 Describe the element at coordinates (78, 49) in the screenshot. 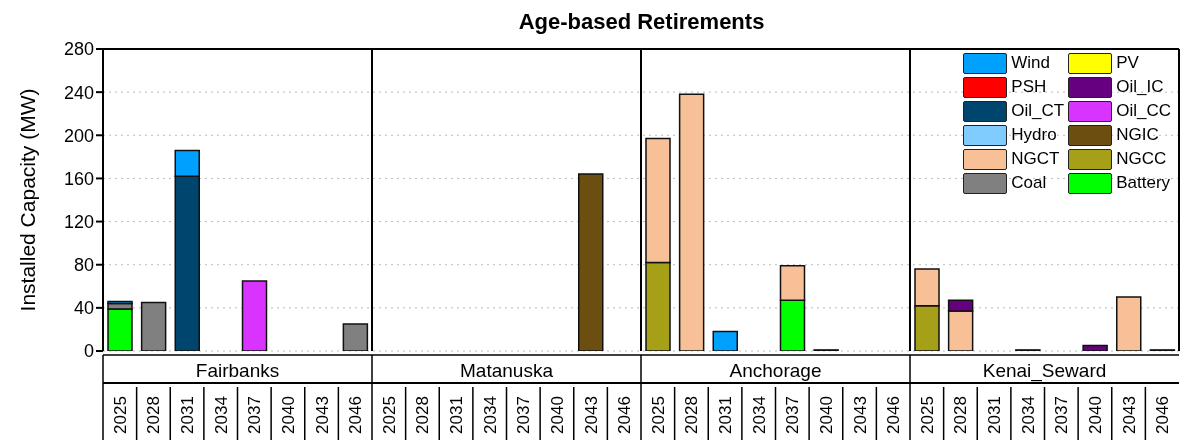

I see `y-tick-label: 280` at that location.